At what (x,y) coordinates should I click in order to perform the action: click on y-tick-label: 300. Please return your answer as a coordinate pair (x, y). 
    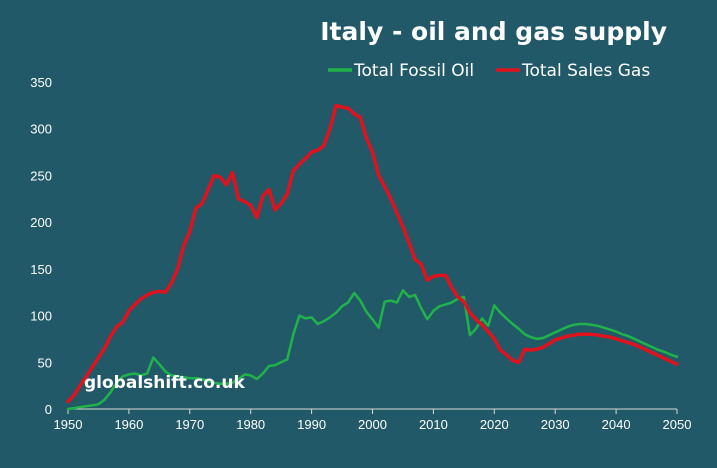
    Looking at the image, I should click on (41, 129).